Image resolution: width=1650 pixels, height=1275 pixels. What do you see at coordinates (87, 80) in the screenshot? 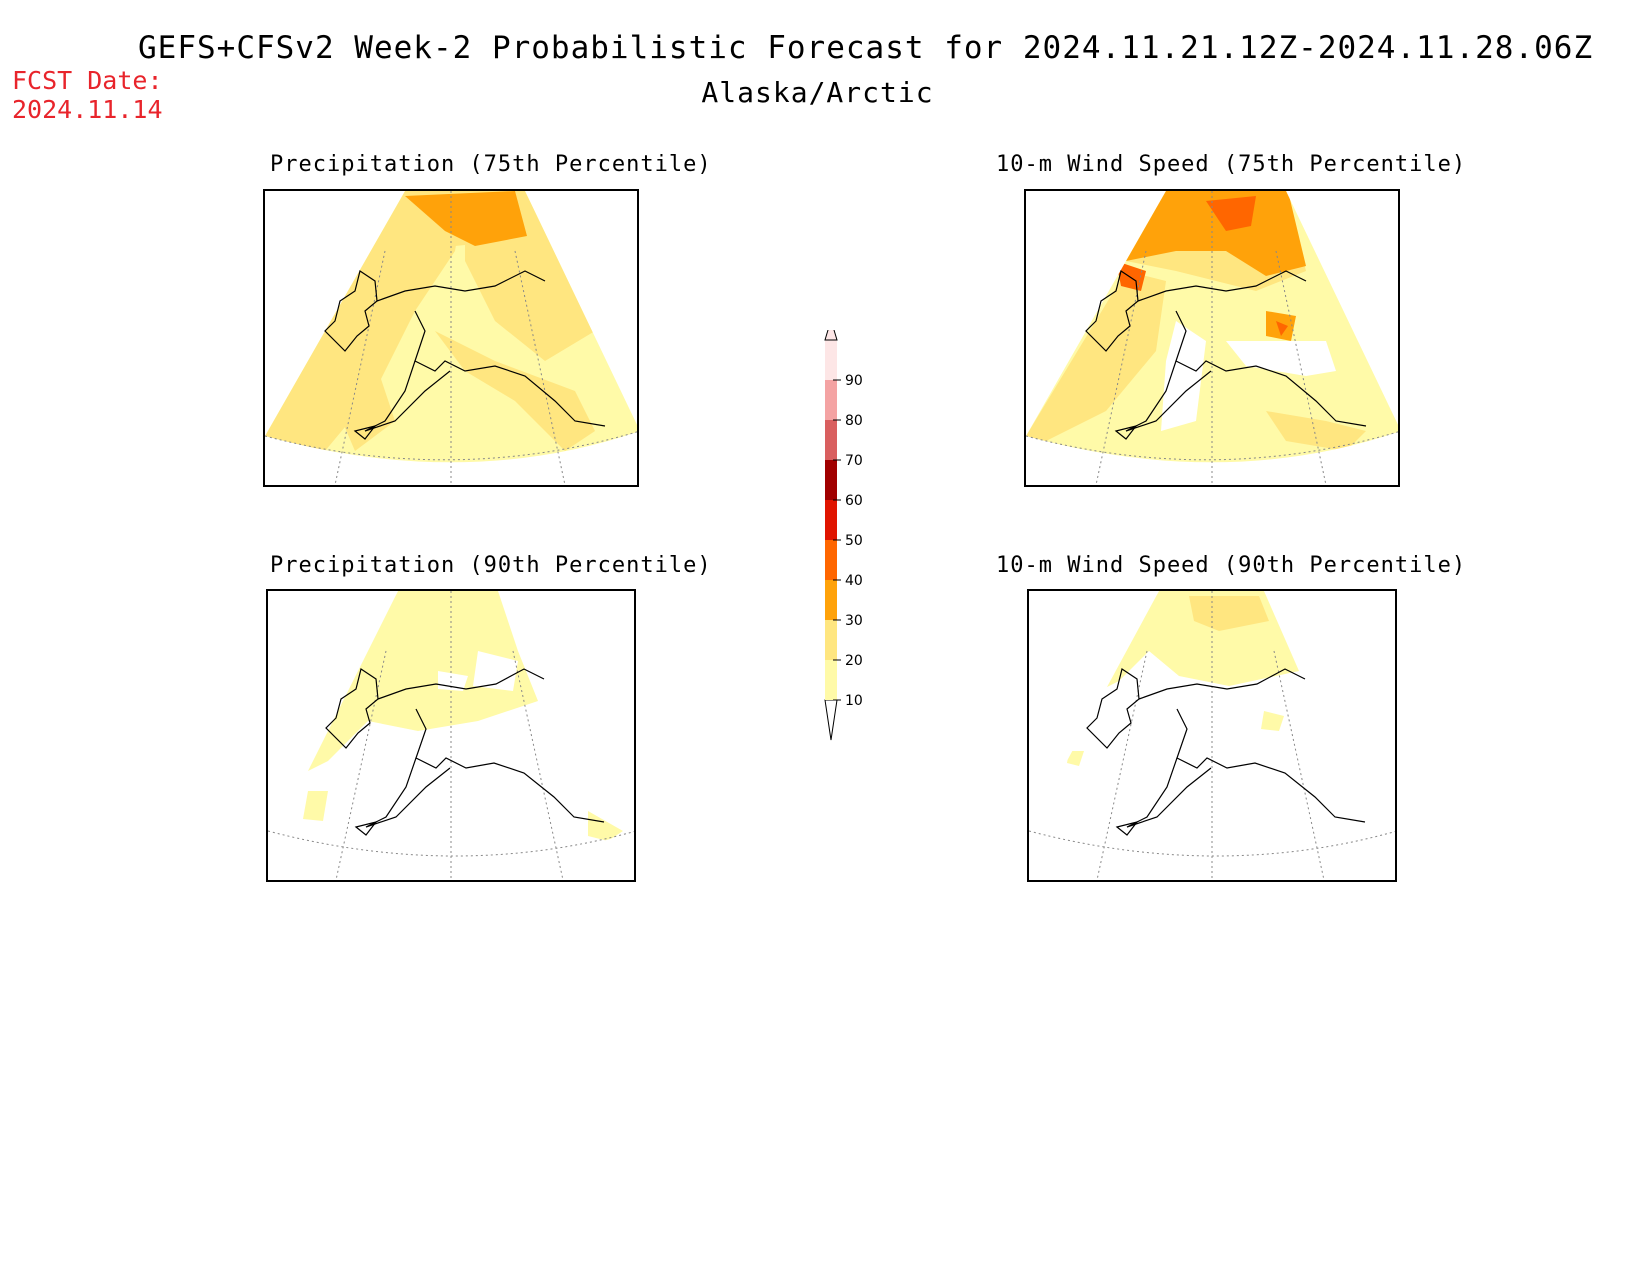
I see `forecast-date-label: FCST Date:` at bounding box center [87, 80].